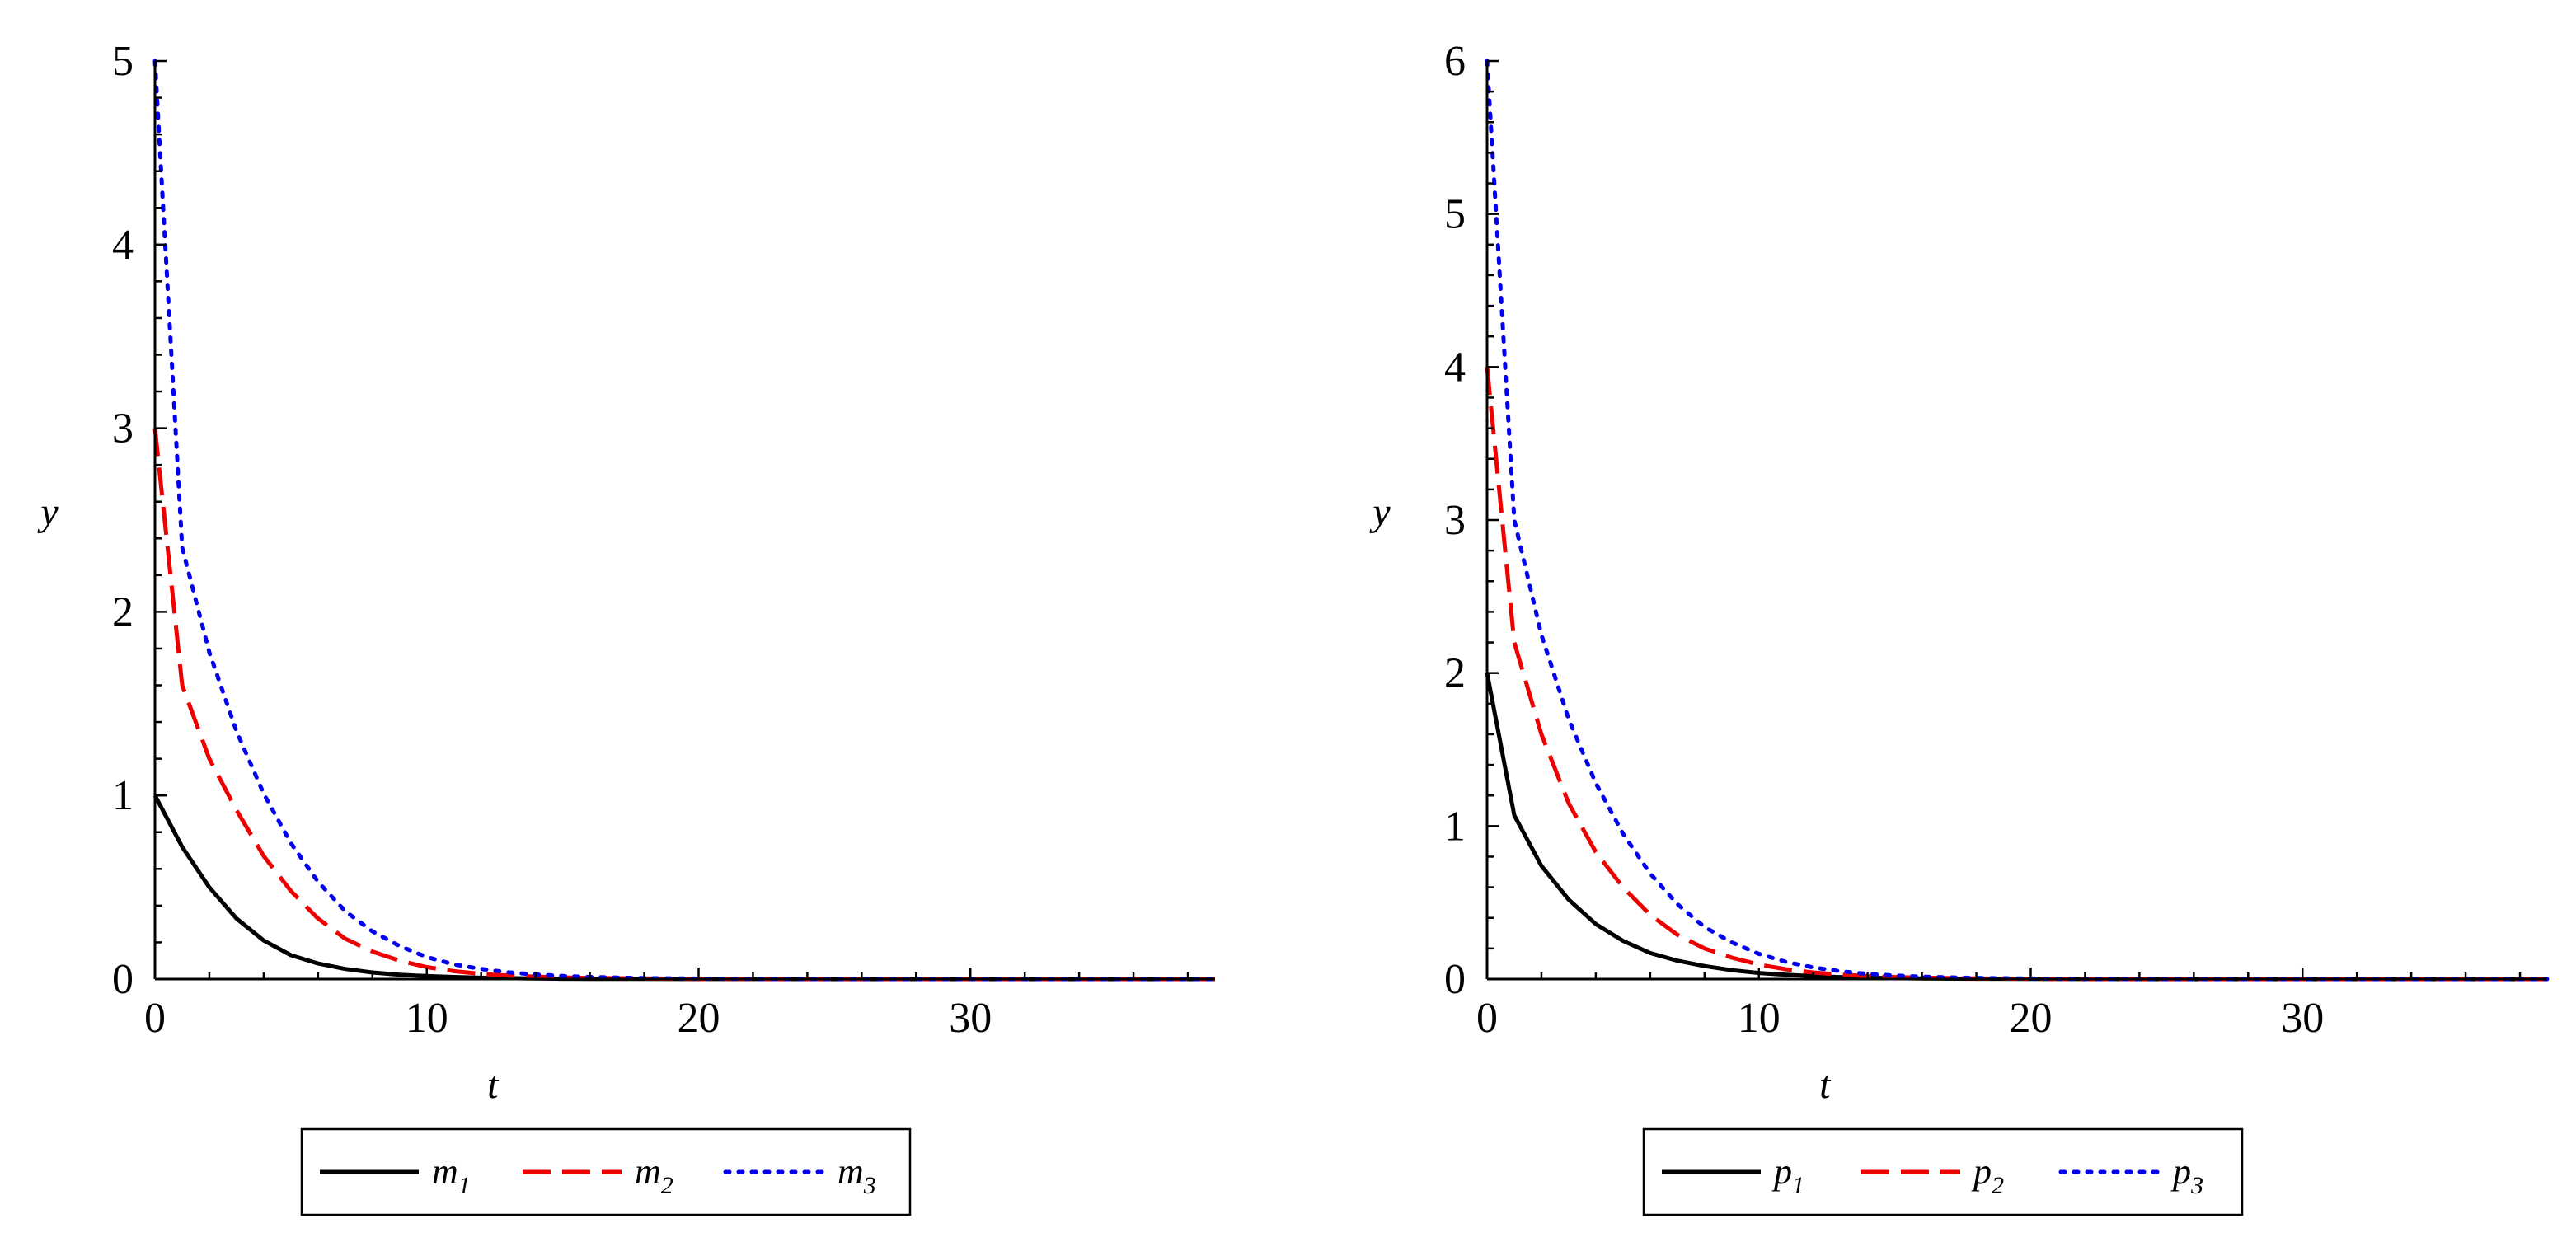 This screenshot has width=2576, height=1256. Describe the element at coordinates (2016, 828) in the screenshot. I see `series-line-p1` at that location.